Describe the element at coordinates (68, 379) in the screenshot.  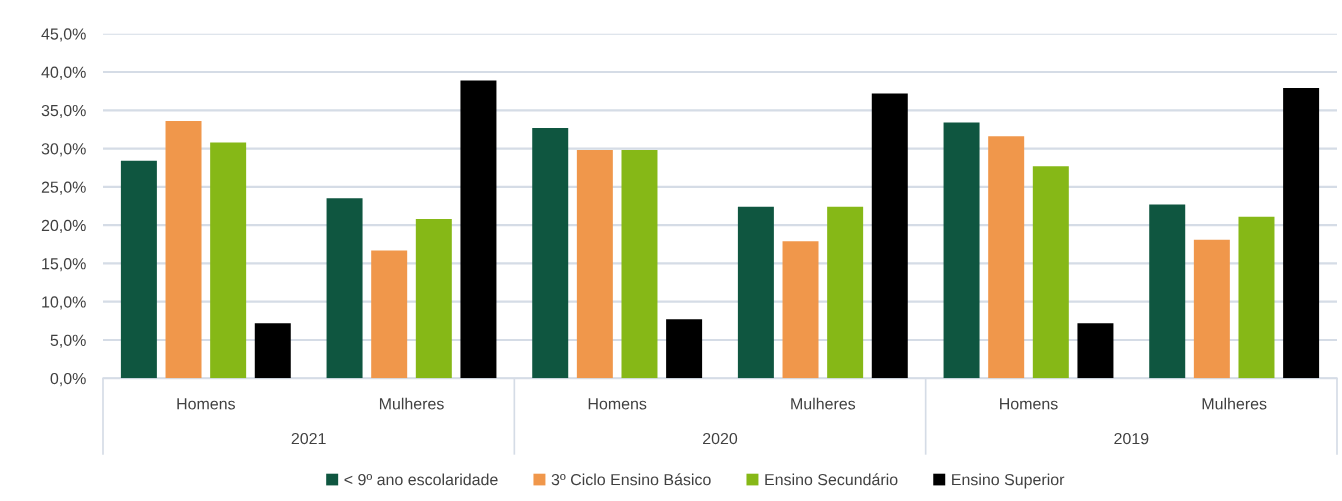
I see `y-tick-label: 0,0%` at that location.